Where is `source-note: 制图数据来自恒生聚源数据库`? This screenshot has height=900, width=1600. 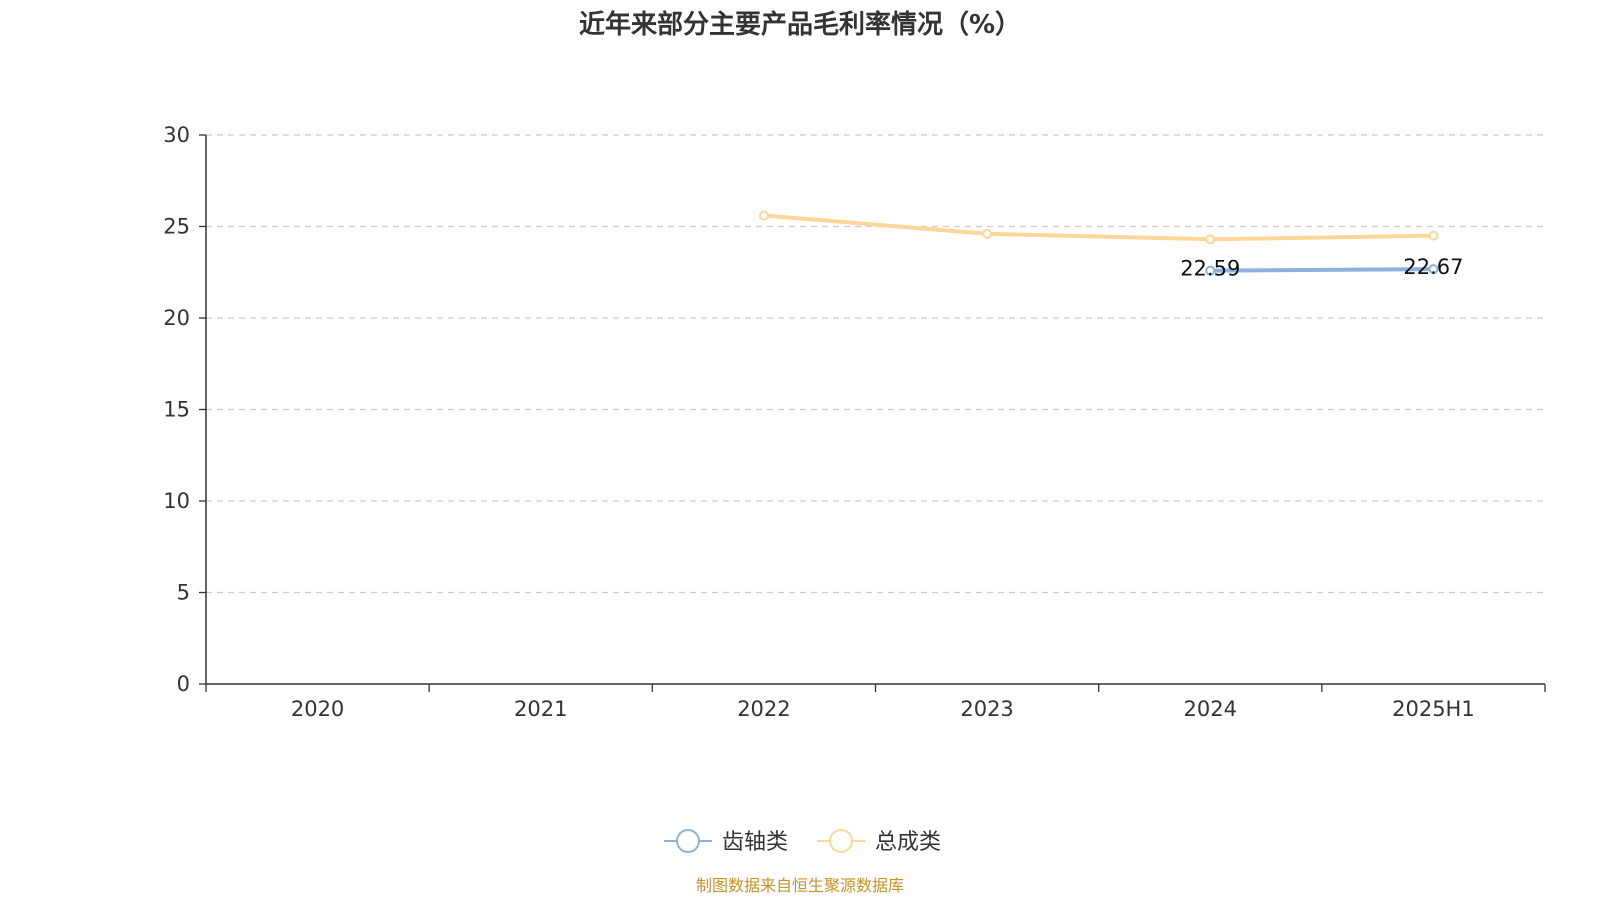
source-note: 制图数据来自恒生聚源数据库 is located at coordinates (800, 885).